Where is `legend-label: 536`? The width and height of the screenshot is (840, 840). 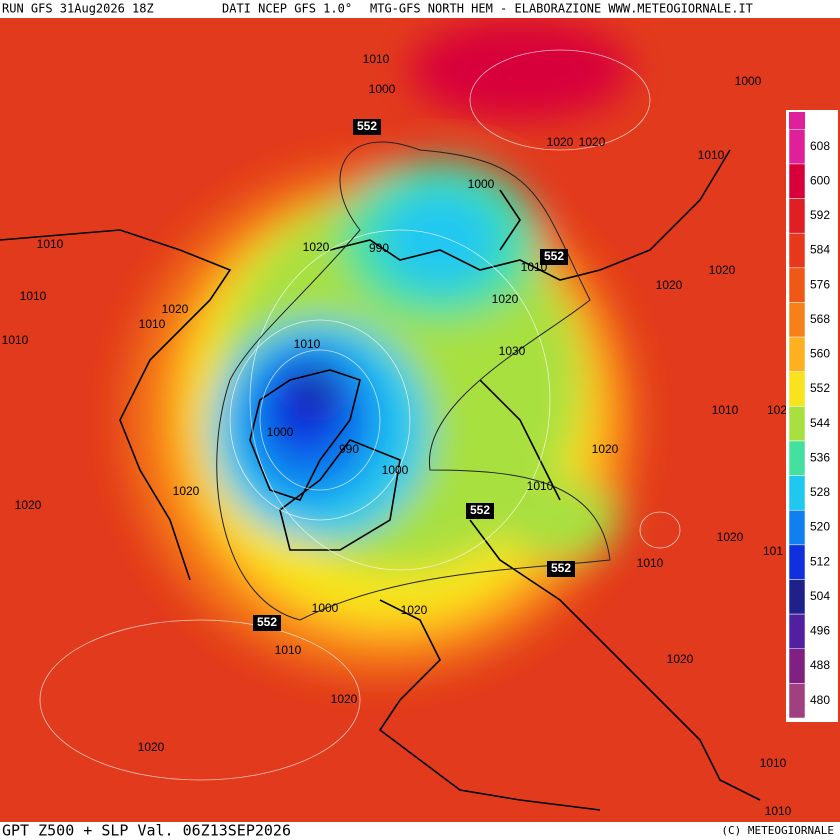 legend-label: 536 is located at coordinates (820, 457).